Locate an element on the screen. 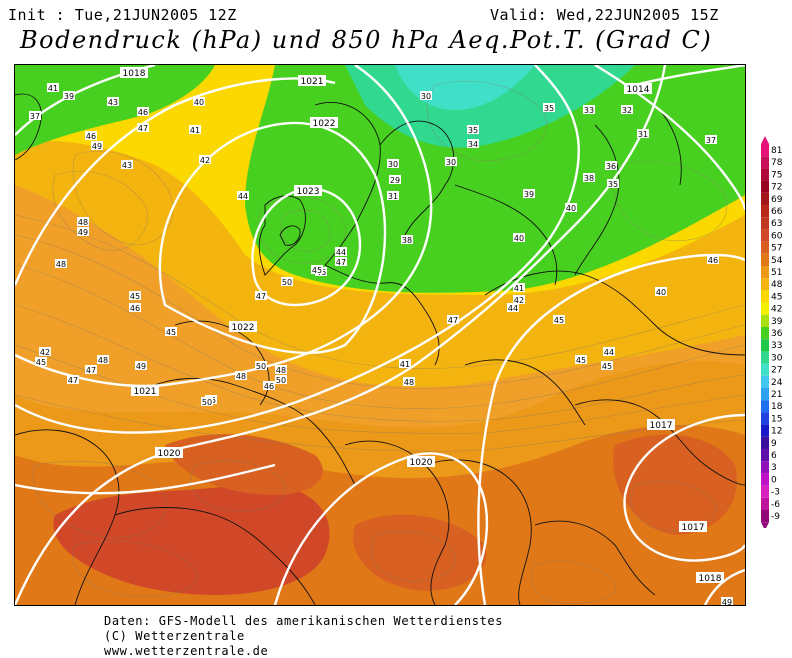 Image resolution: width=792 pixels, height=658 pixels. legend-label: 72 is located at coordinates (776, 188).